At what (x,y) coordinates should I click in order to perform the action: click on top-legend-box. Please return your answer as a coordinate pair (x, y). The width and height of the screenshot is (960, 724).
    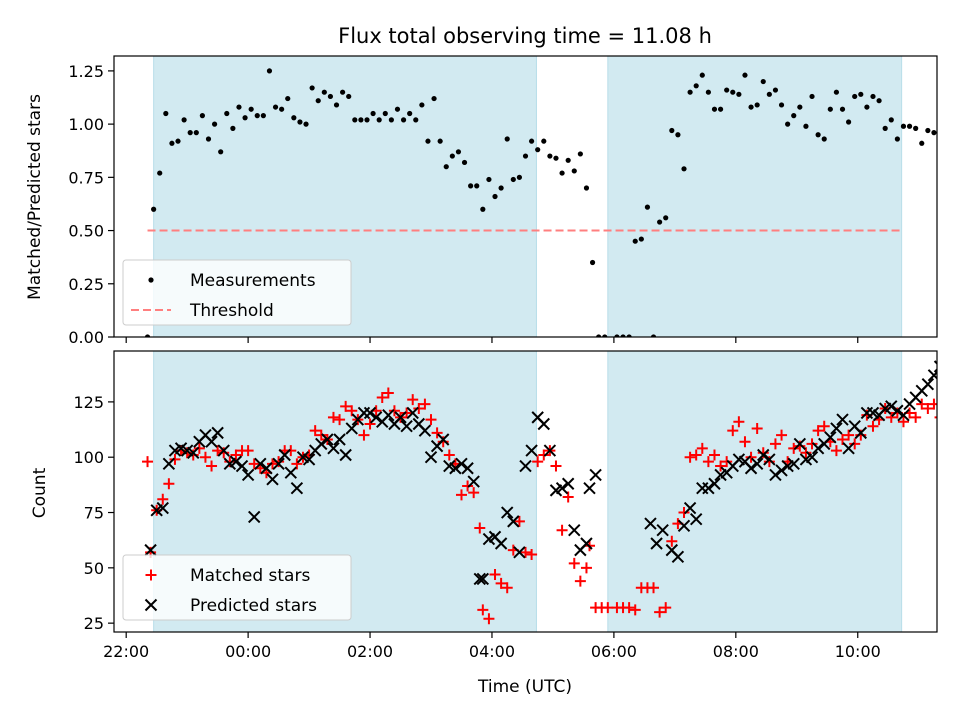
    Looking at the image, I should click on (237, 292).